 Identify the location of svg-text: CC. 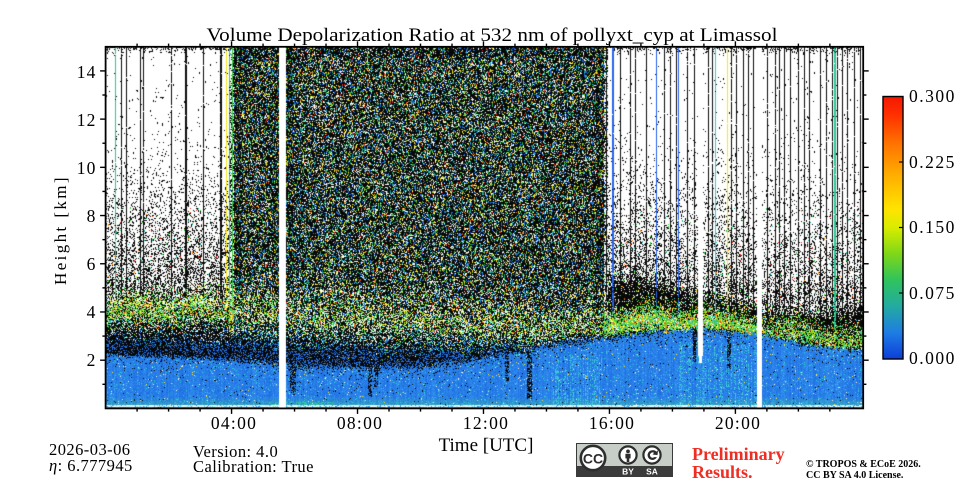
(593, 459).